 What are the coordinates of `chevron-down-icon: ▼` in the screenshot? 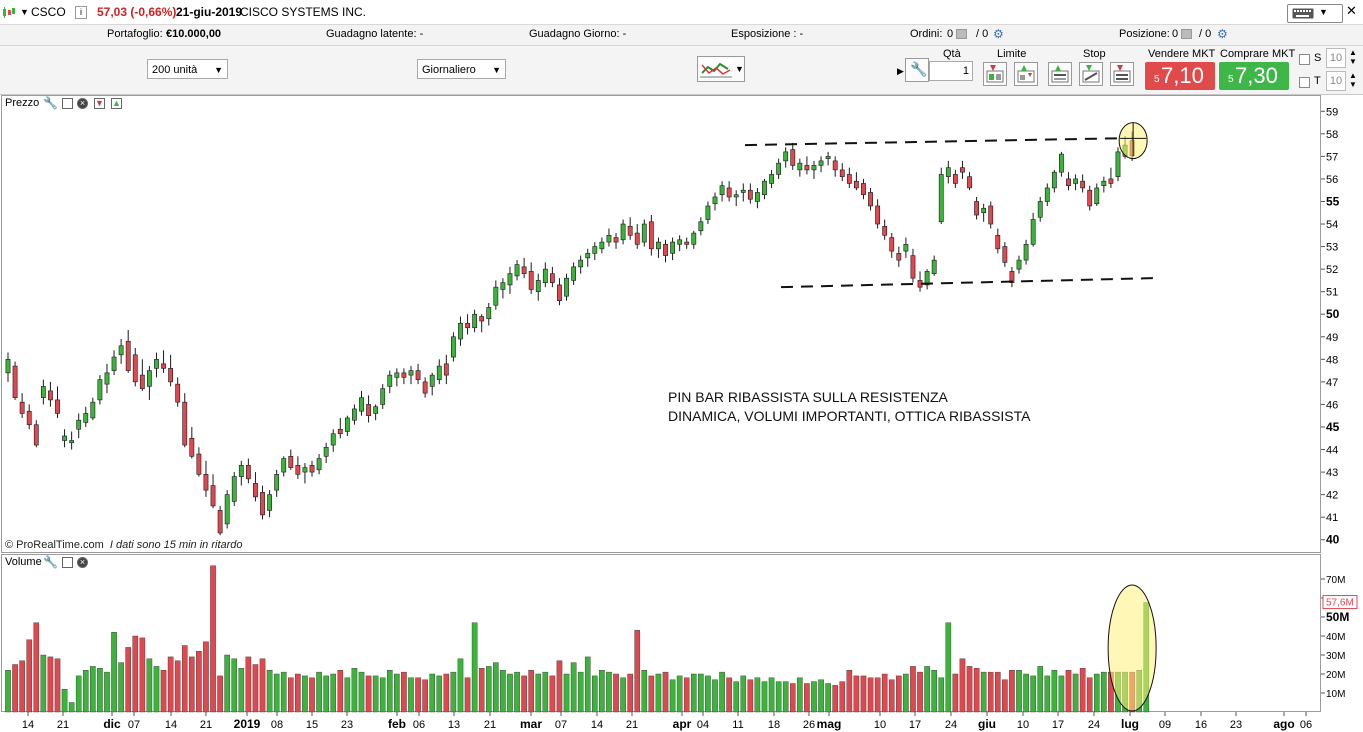 It's located at (218, 70).